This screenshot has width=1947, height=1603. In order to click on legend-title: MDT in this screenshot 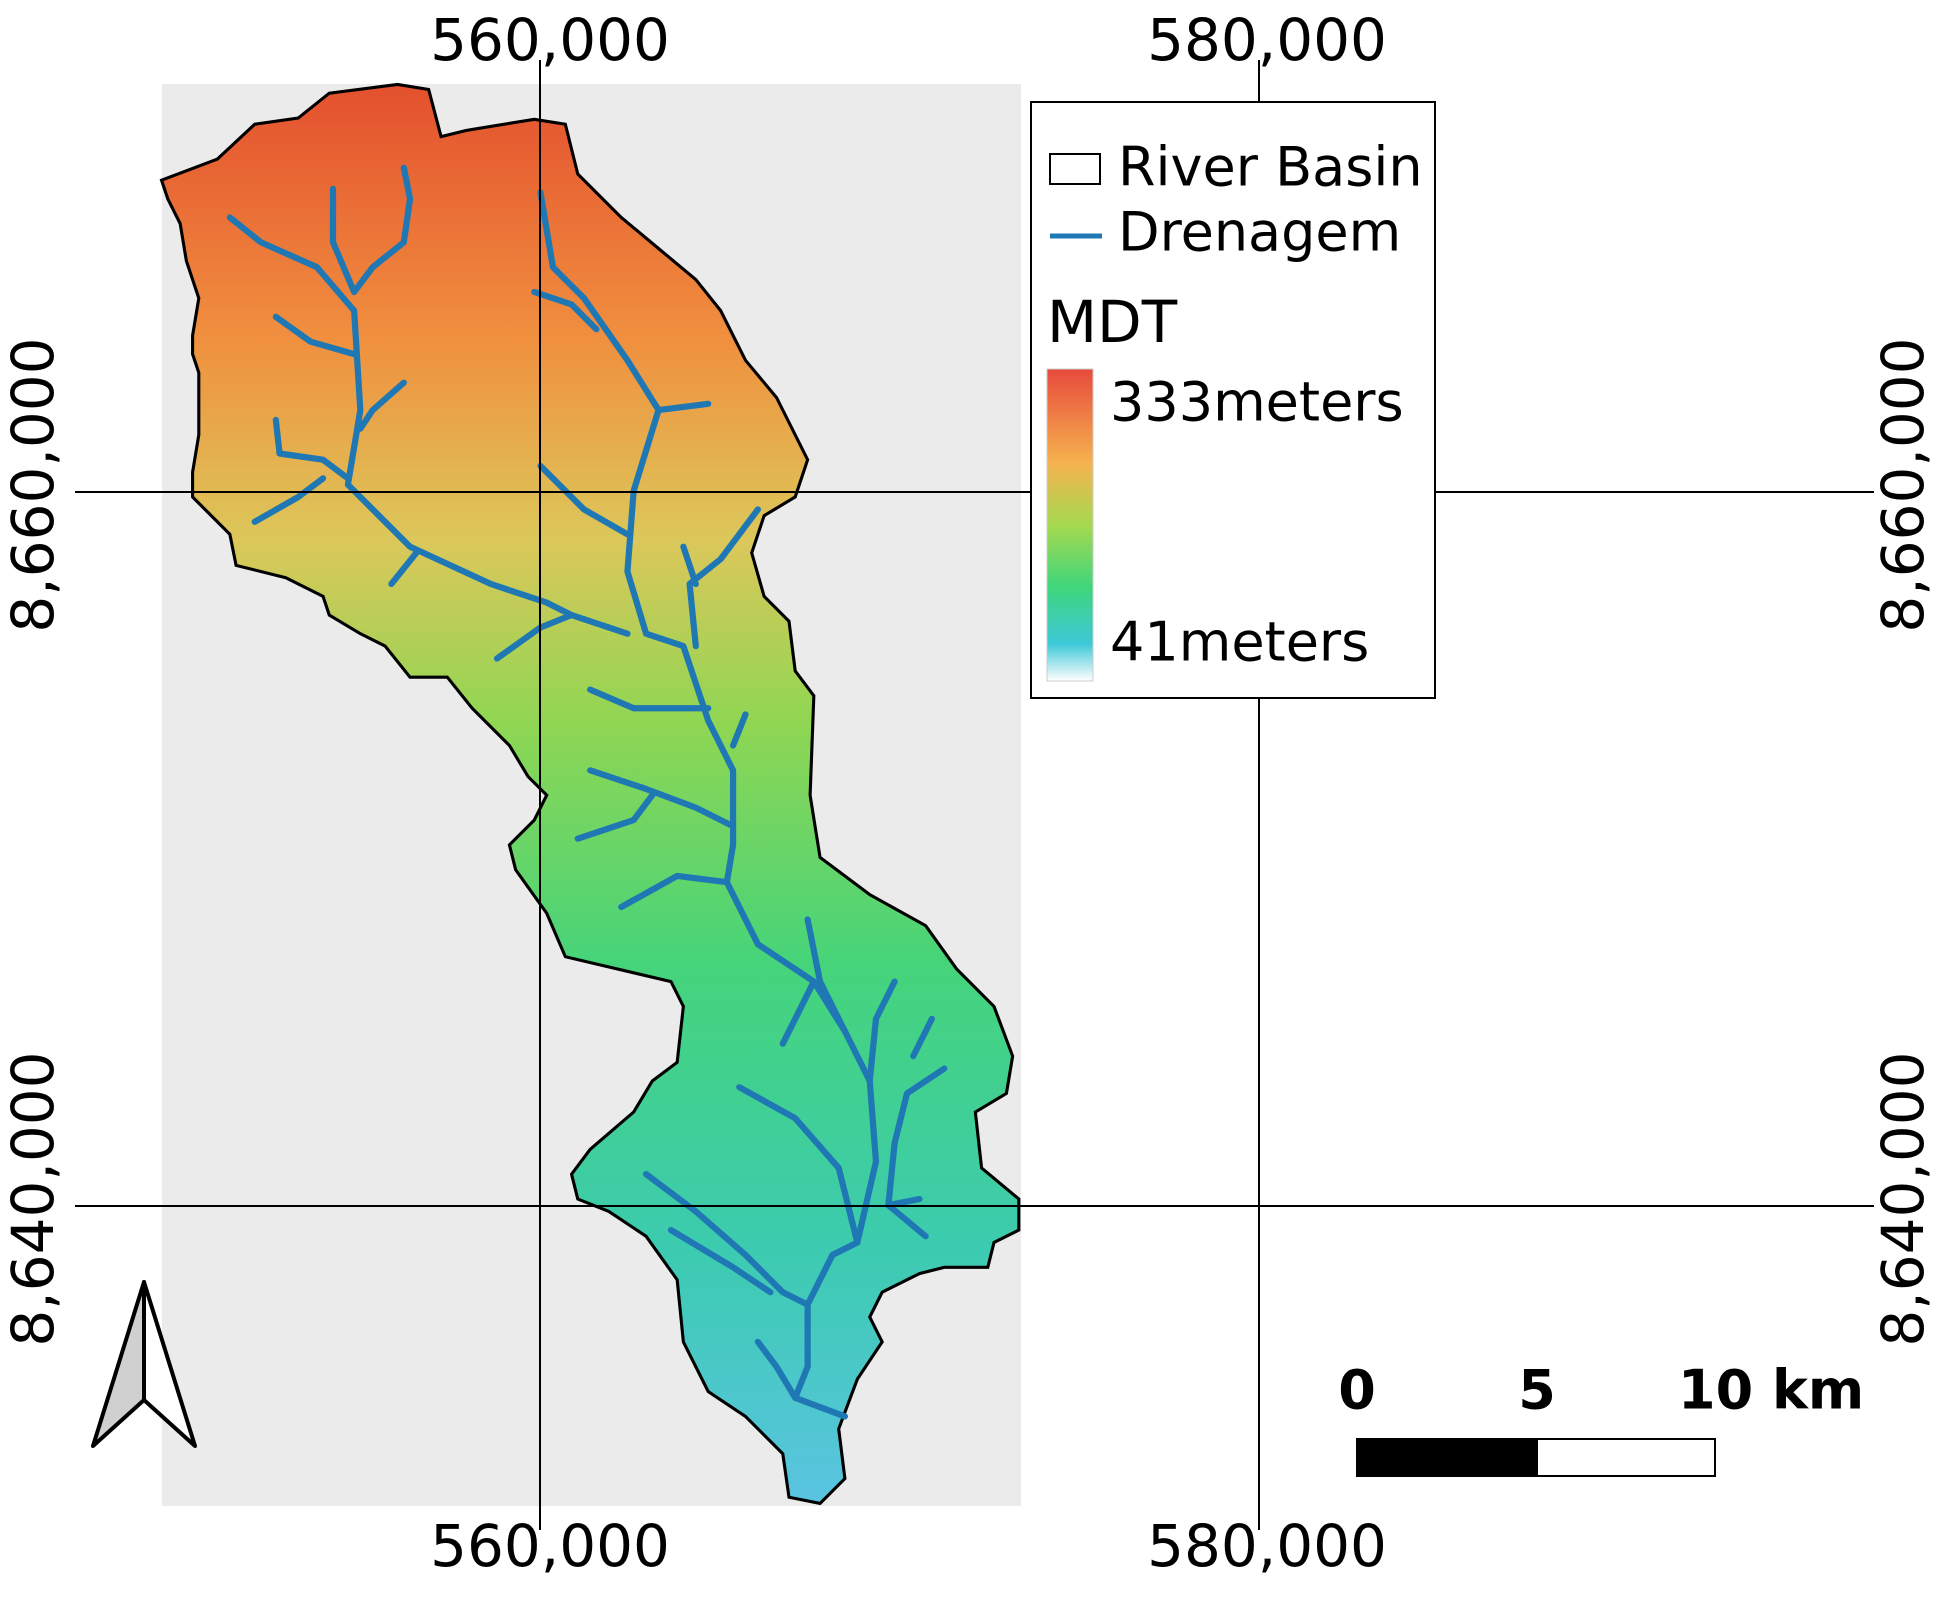, I will do `click(1112, 322)`.